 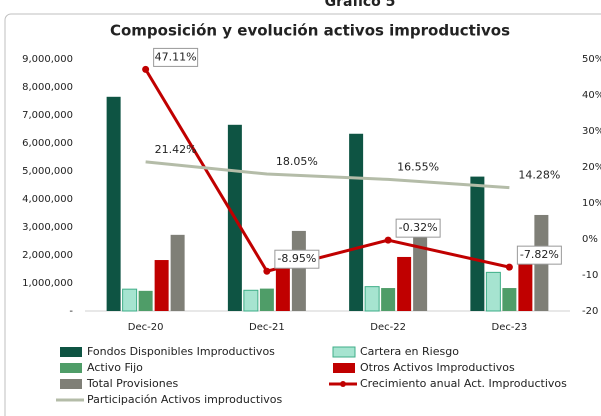 I want to click on y-tick-label: 9,000,000, so click(x=47, y=59).